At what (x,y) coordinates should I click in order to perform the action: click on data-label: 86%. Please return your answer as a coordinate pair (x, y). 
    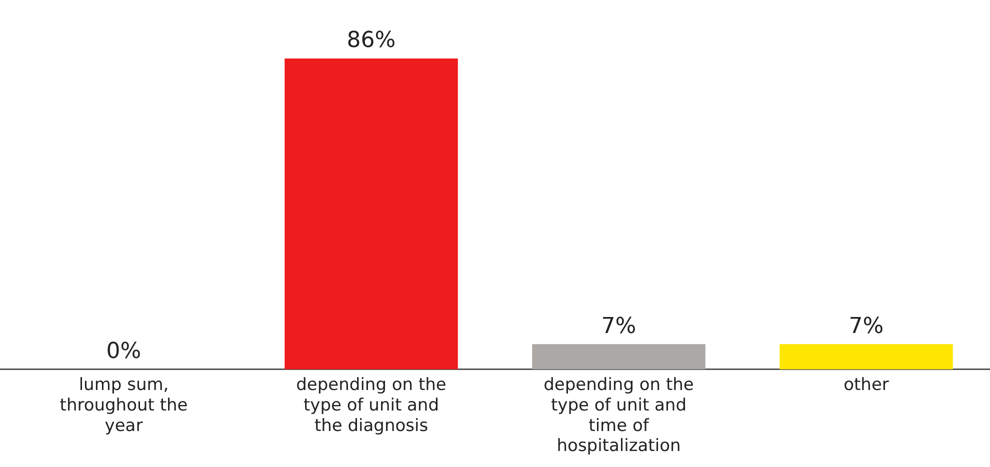
    Looking at the image, I should click on (371, 41).